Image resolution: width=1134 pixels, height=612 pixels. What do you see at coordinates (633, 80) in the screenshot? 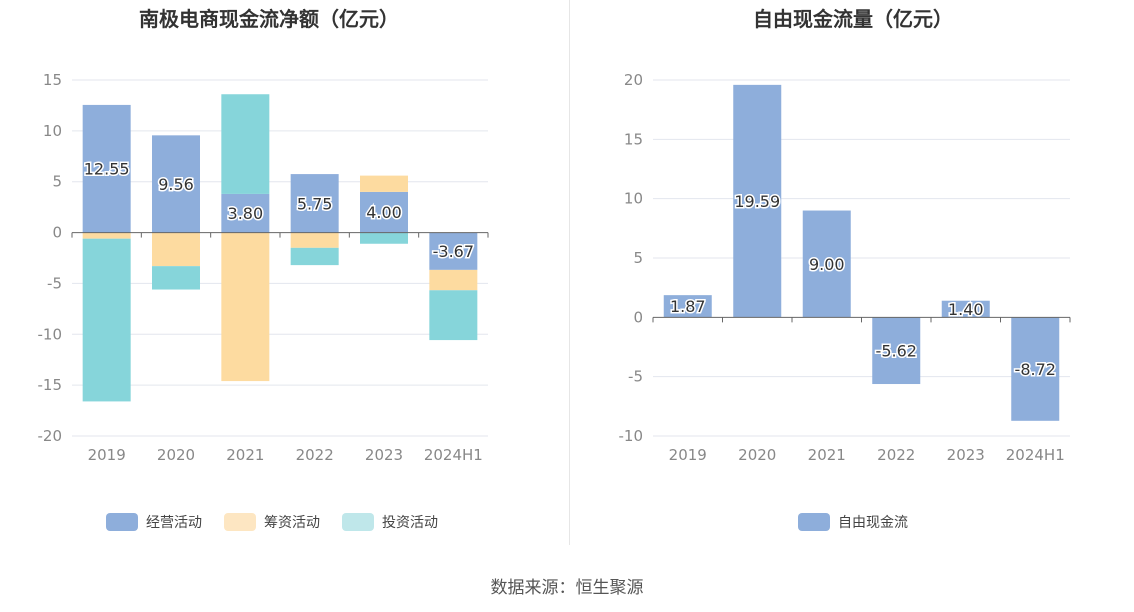
I see `y-tick-label: 20` at bounding box center [633, 80].